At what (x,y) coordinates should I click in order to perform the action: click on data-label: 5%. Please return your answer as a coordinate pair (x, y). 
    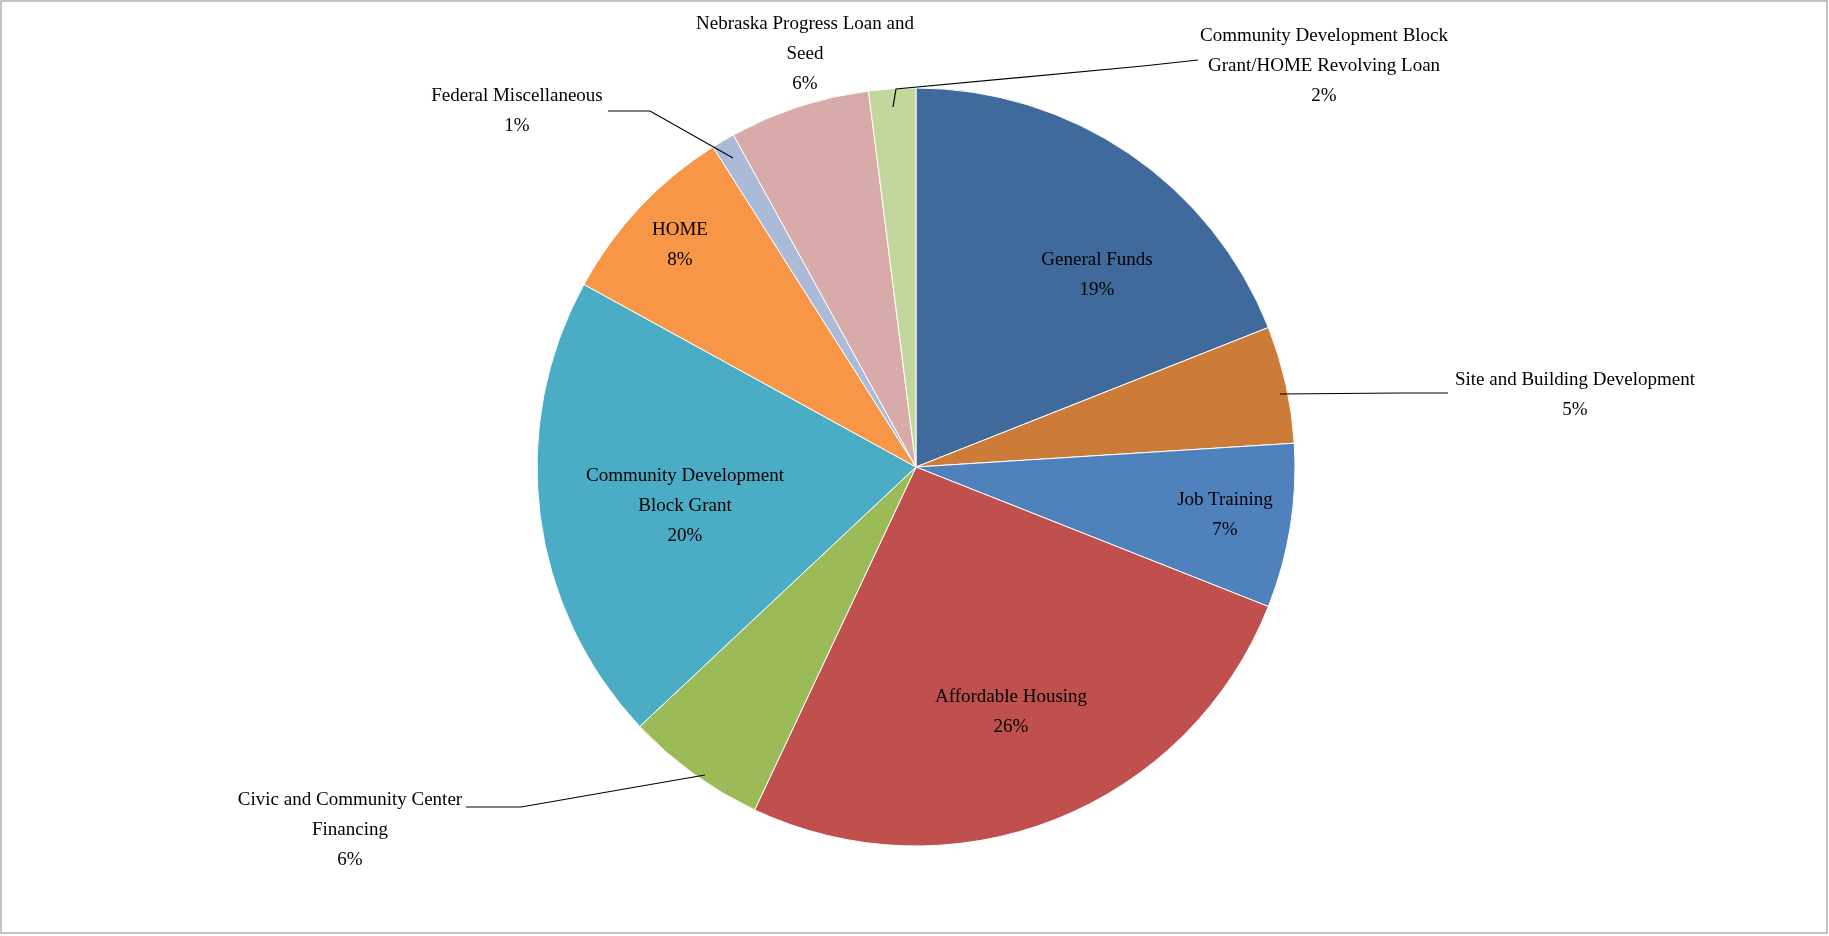
    Looking at the image, I should click on (1575, 408).